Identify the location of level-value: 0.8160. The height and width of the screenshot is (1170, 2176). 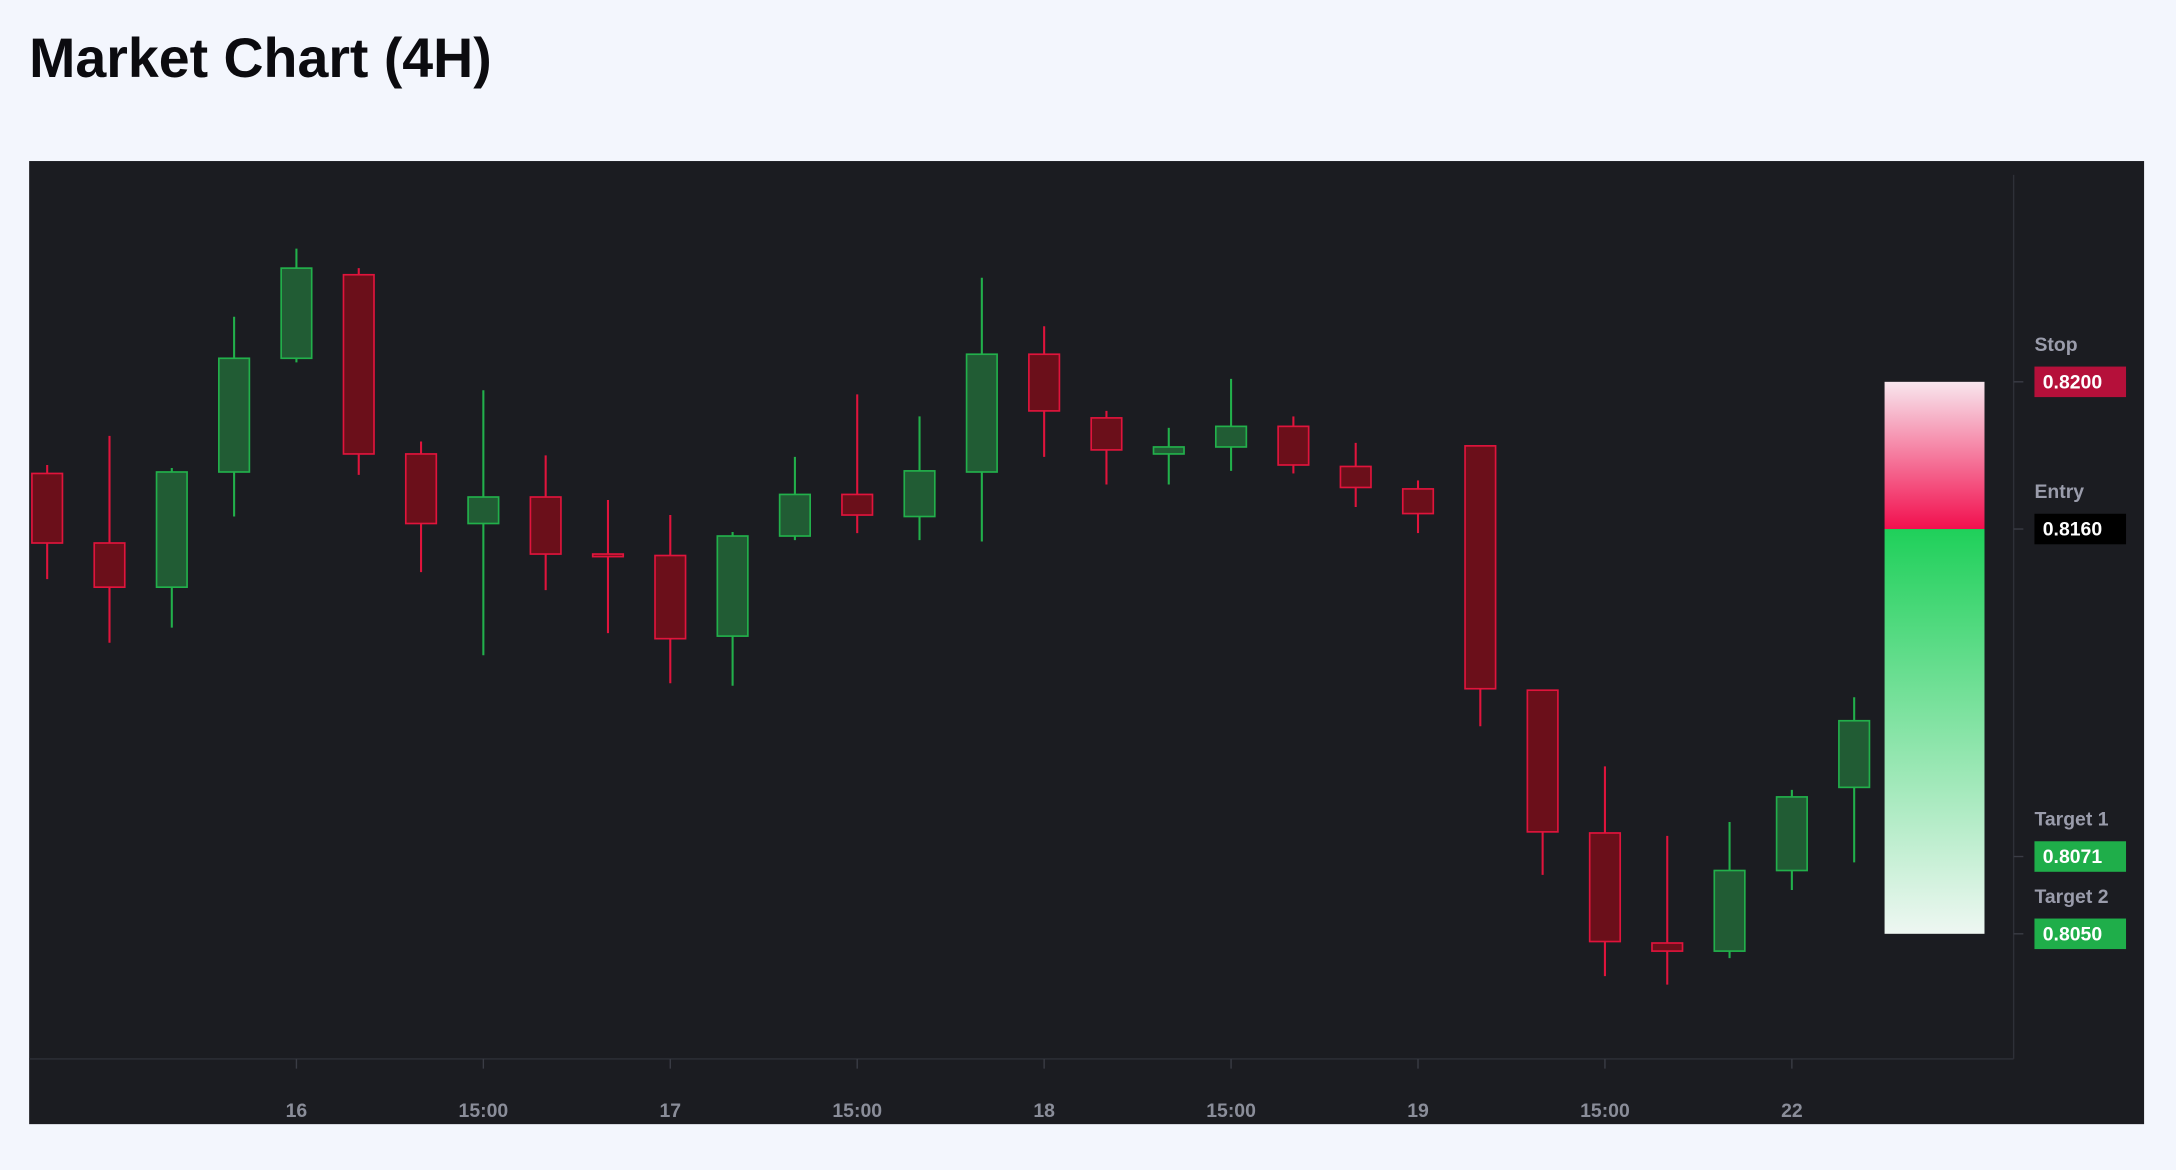
(2072, 530).